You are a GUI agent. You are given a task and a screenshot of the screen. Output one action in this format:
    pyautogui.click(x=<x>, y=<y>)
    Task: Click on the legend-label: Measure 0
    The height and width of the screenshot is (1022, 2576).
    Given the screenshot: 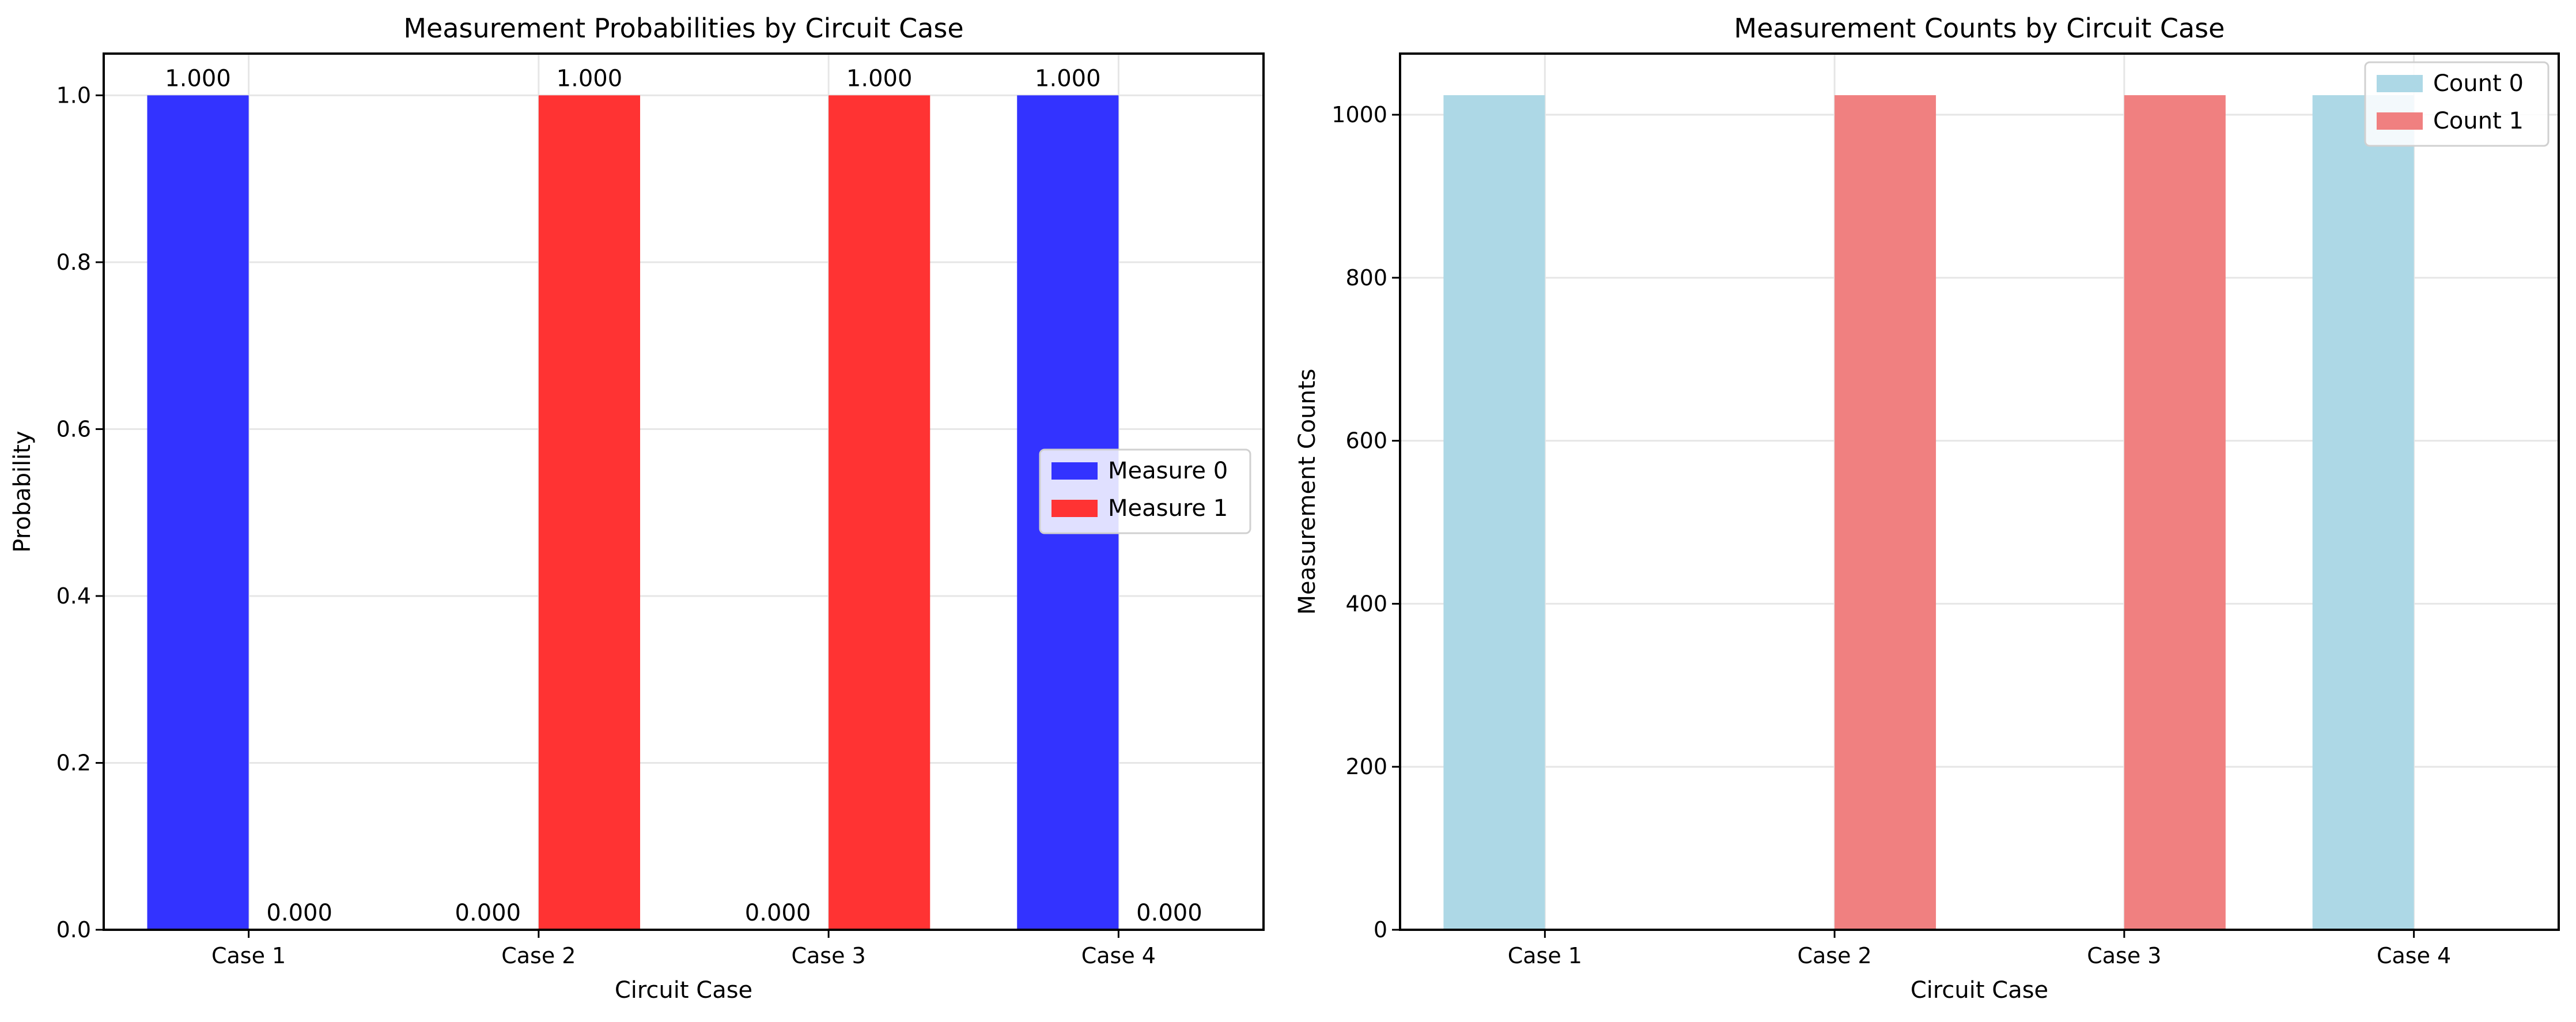 What is the action you would take?
    pyautogui.click(x=1168, y=471)
    